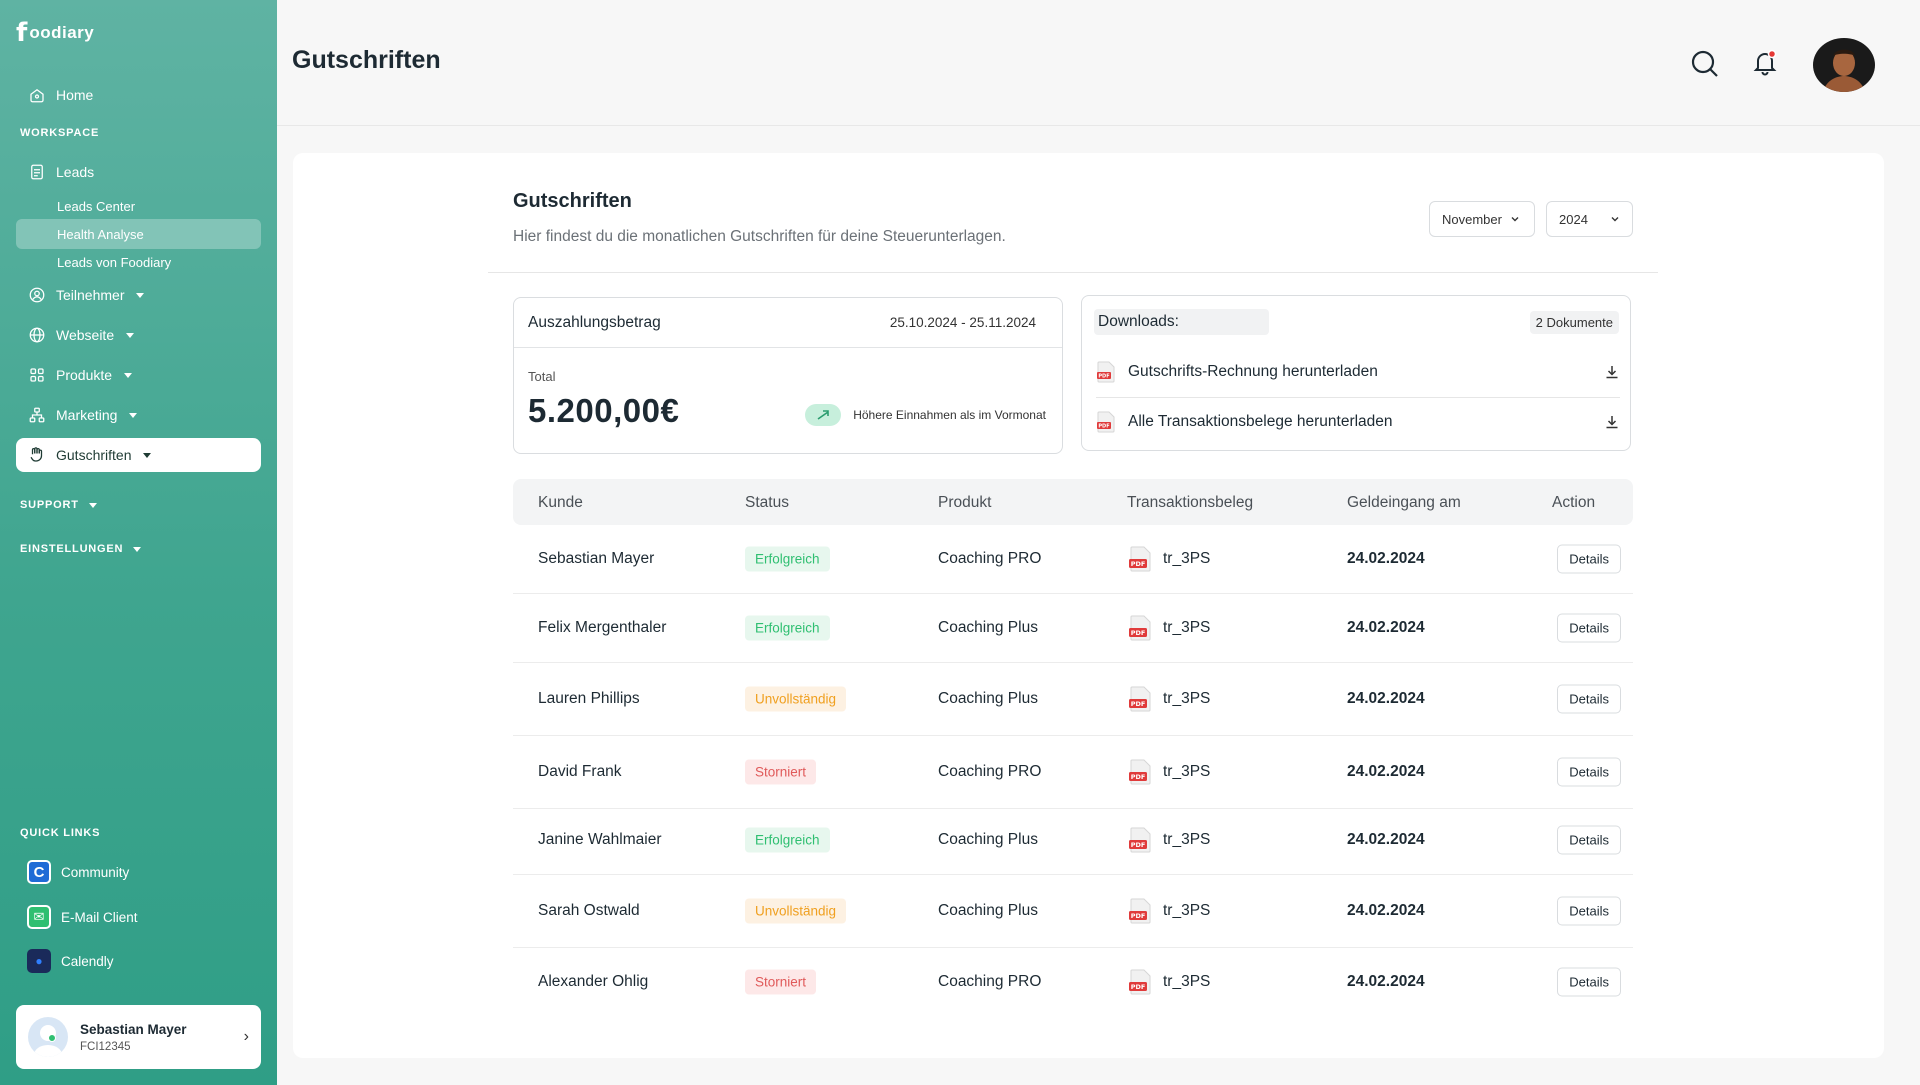 The width and height of the screenshot is (1920, 1085). What do you see at coordinates (96, 206) in the screenshot?
I see `sub-leads-center: Leads Center` at bounding box center [96, 206].